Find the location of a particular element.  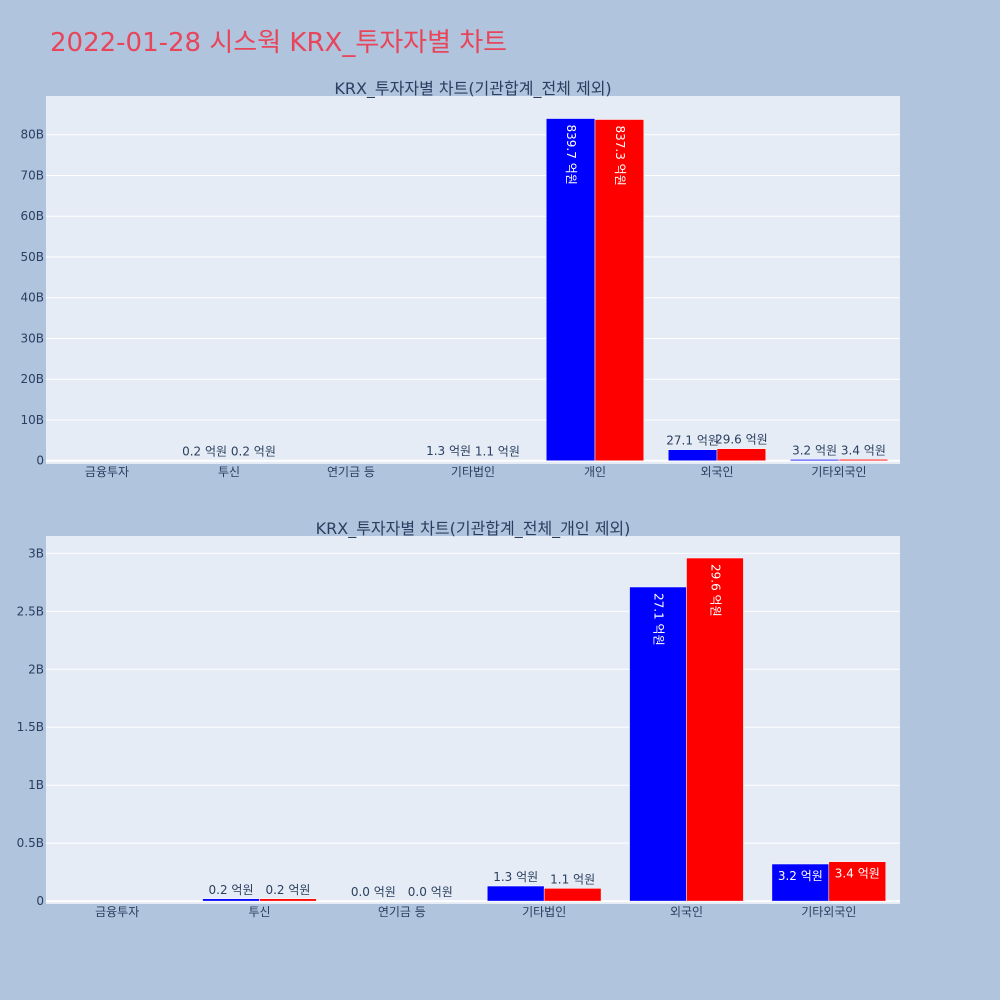

data-label: 839.7 억원 is located at coordinates (571, 155).